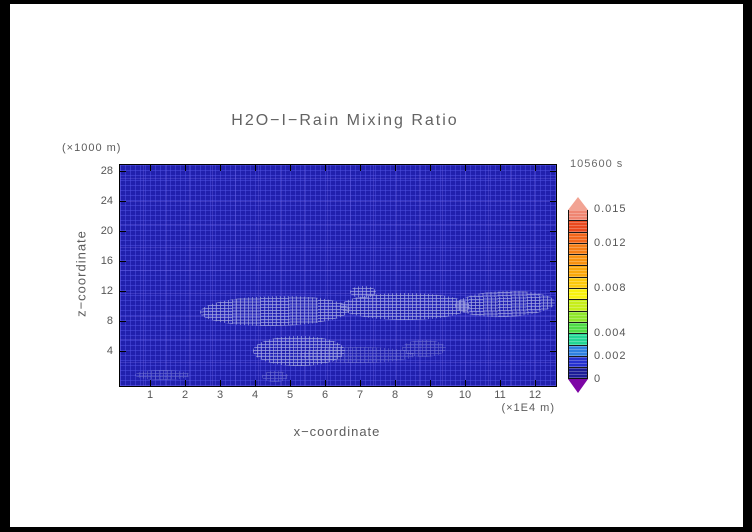 This screenshot has height=532, width=752. What do you see at coordinates (109, 321) in the screenshot?
I see `y-tick-label: 8` at bounding box center [109, 321].